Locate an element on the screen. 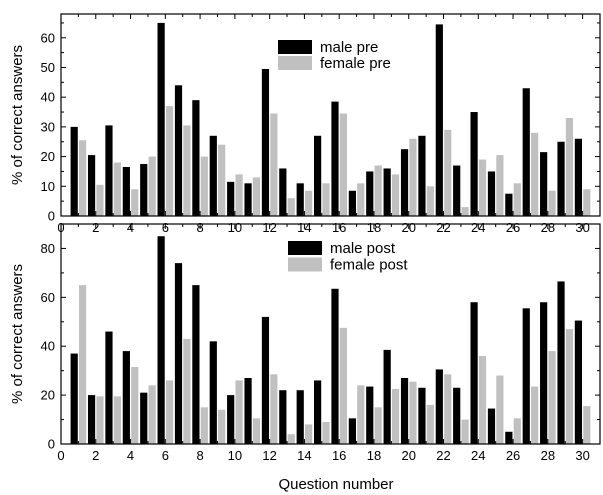  bar-male-pre-q12 is located at coordinates (265, 142).